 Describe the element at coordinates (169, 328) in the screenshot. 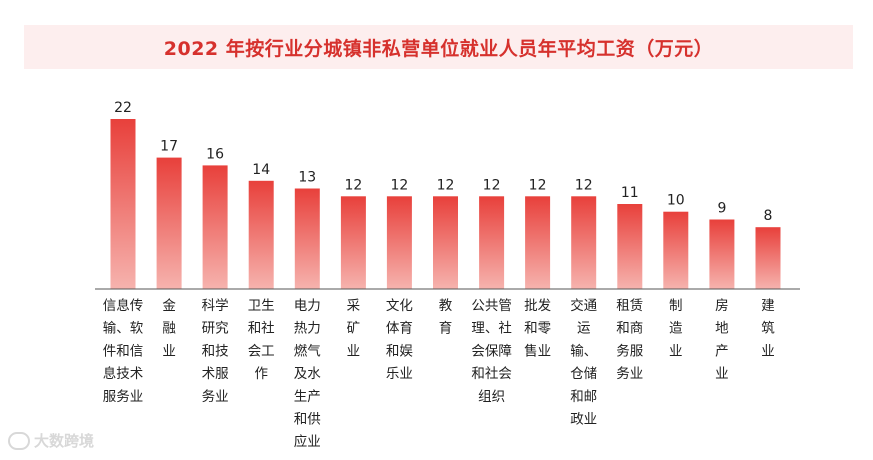

I see `category-label: 金融业` at that location.